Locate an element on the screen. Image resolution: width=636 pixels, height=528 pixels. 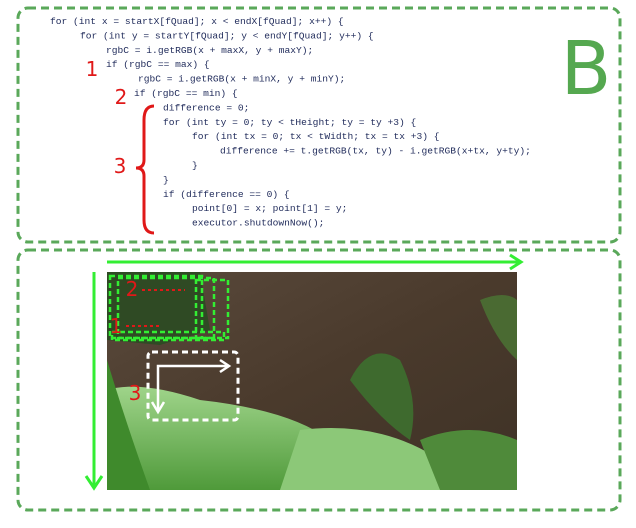
template-arrows is located at coordinates (192, 387).